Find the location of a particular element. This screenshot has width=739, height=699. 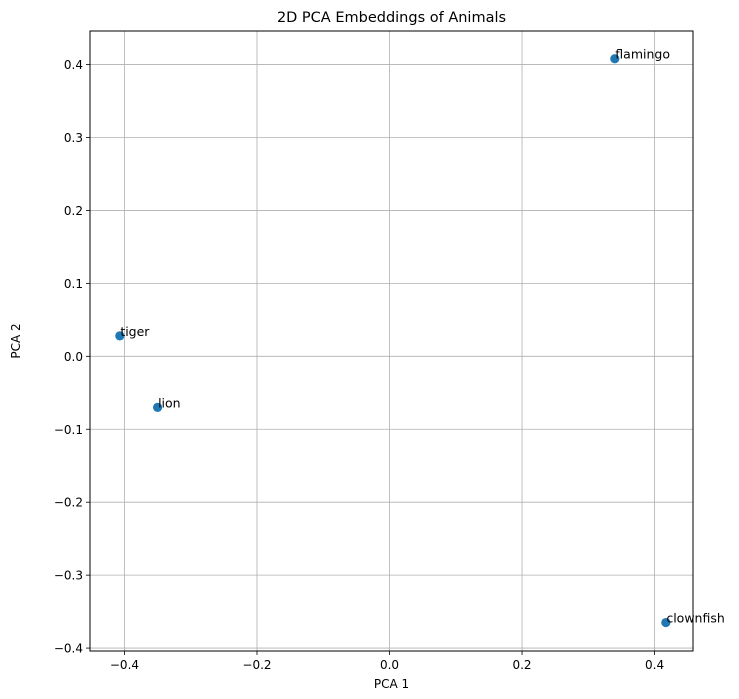

y-tick-label: 0.3 is located at coordinates (73, 138).